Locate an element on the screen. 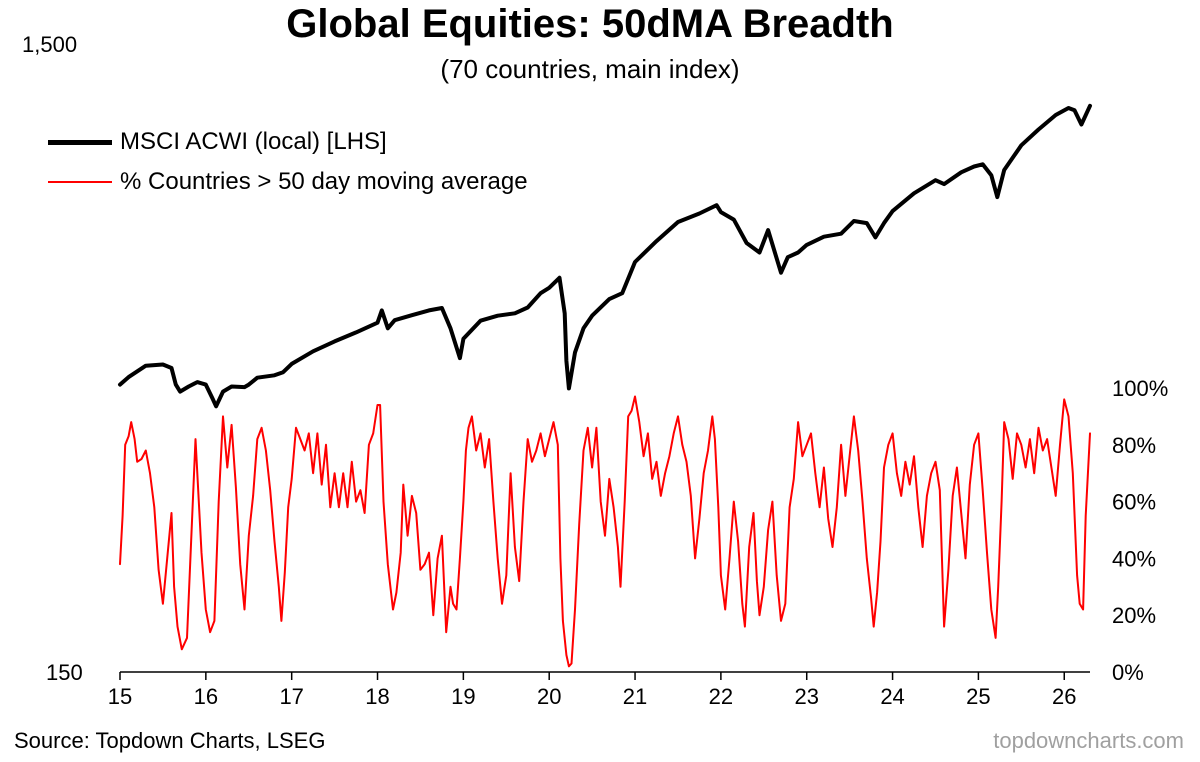 The image size is (1200, 762). legend-item-msci: MSCI ACWI (local) [LHS] is located at coordinates (288, 142).